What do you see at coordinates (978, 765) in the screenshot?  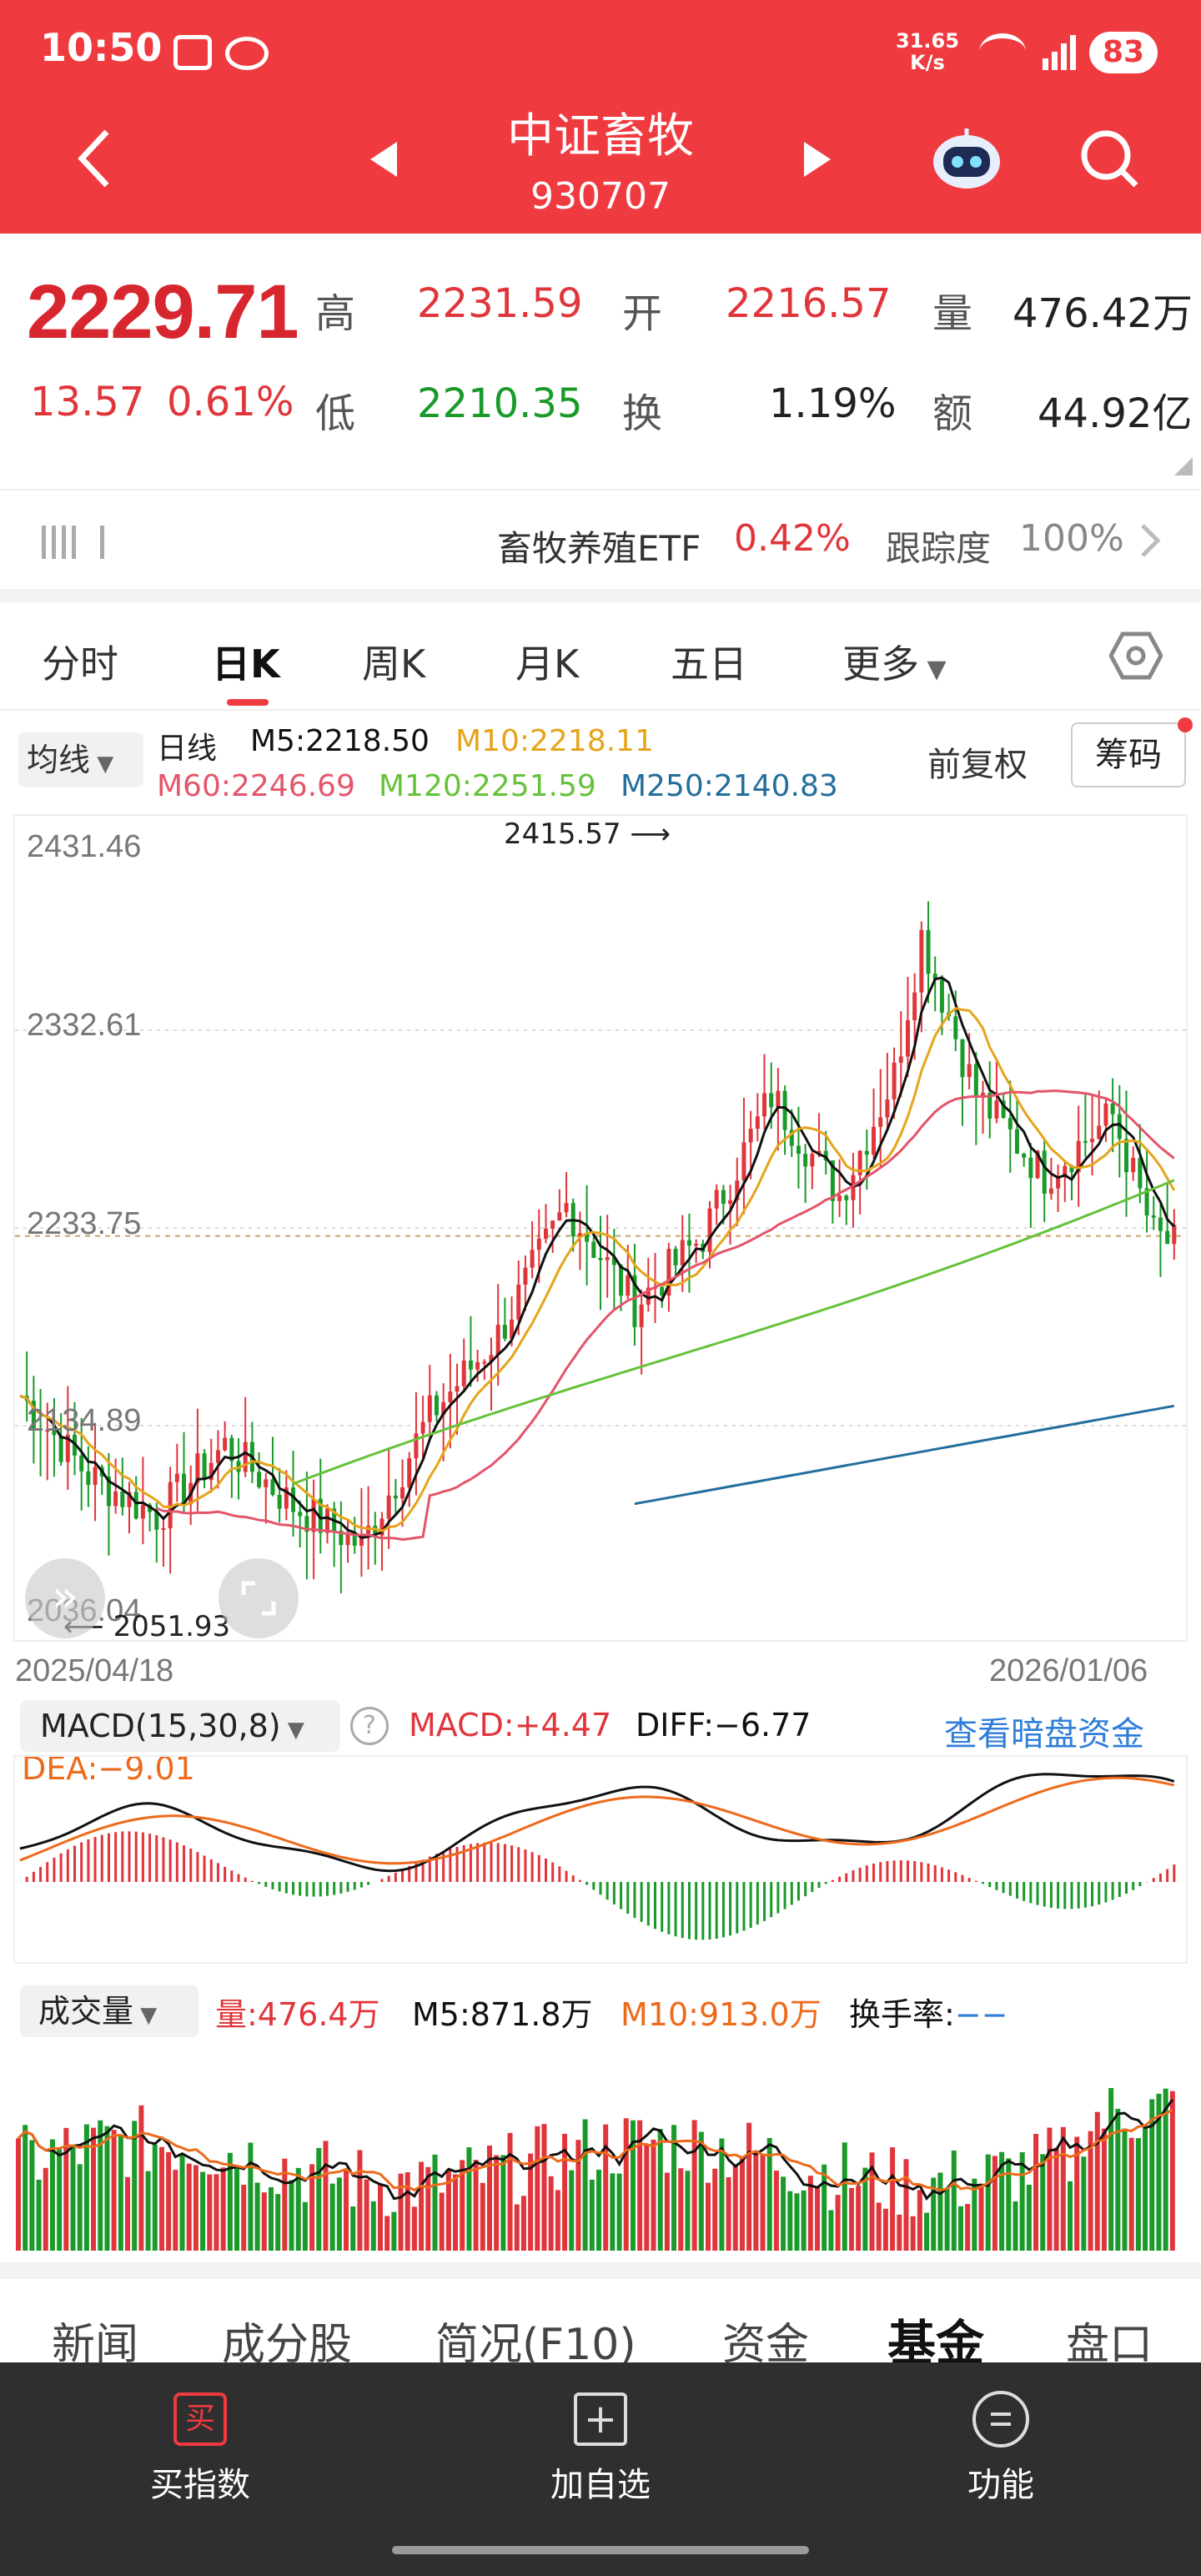 I see `adjust-mode: 前复权` at bounding box center [978, 765].